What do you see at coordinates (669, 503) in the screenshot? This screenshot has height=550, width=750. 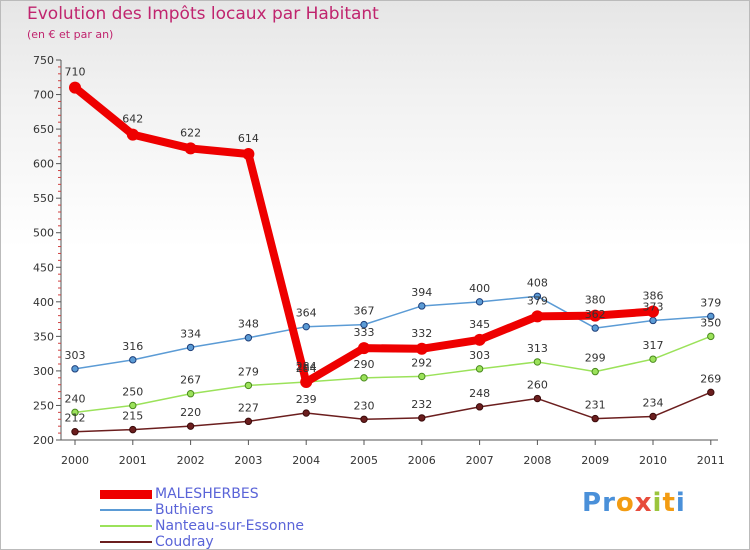 I see `logo-letter: t` at bounding box center [669, 503].